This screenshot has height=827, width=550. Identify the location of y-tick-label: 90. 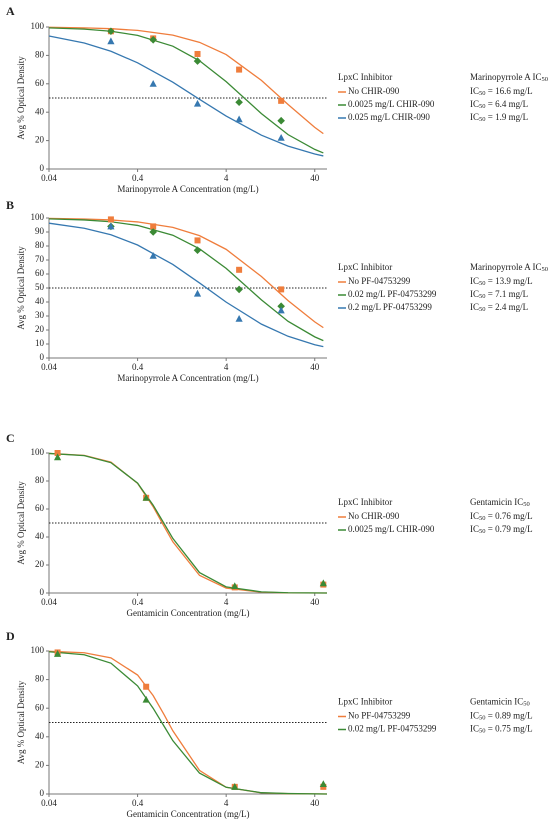
(40, 231).